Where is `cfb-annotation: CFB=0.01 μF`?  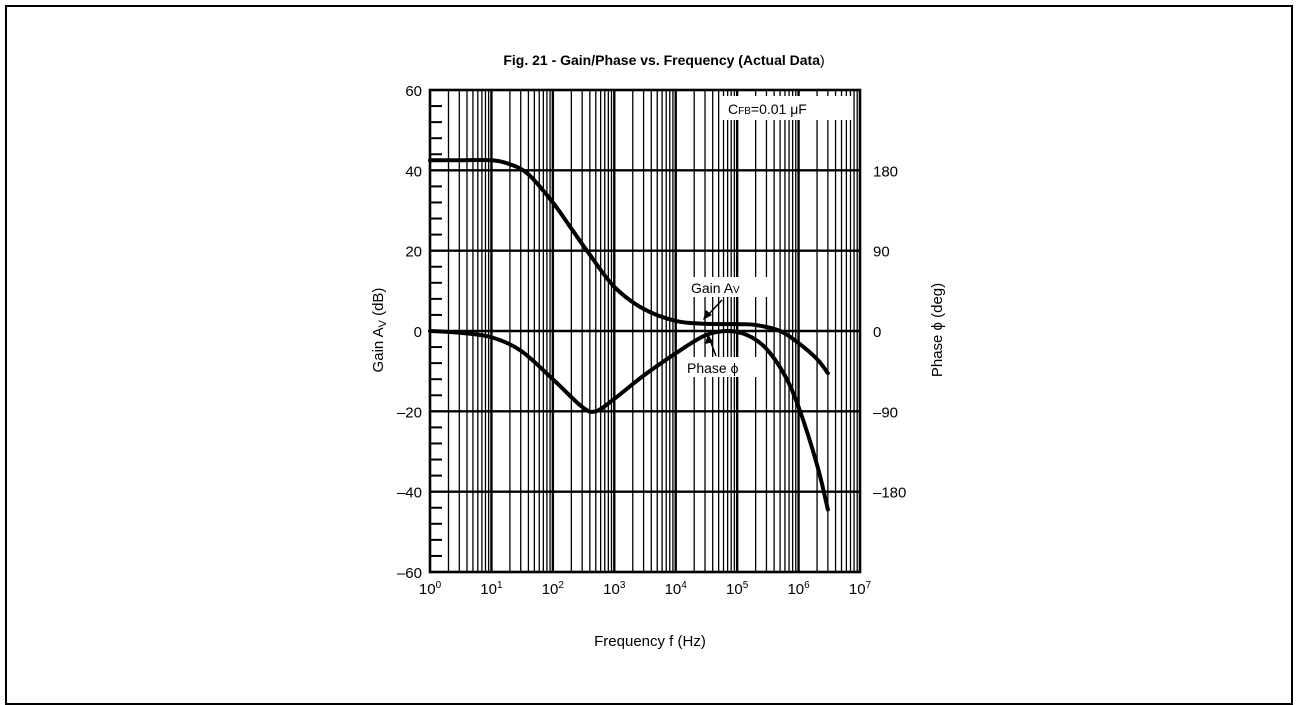 cfb-annotation: CFB=0.01 μF is located at coordinates (767, 109).